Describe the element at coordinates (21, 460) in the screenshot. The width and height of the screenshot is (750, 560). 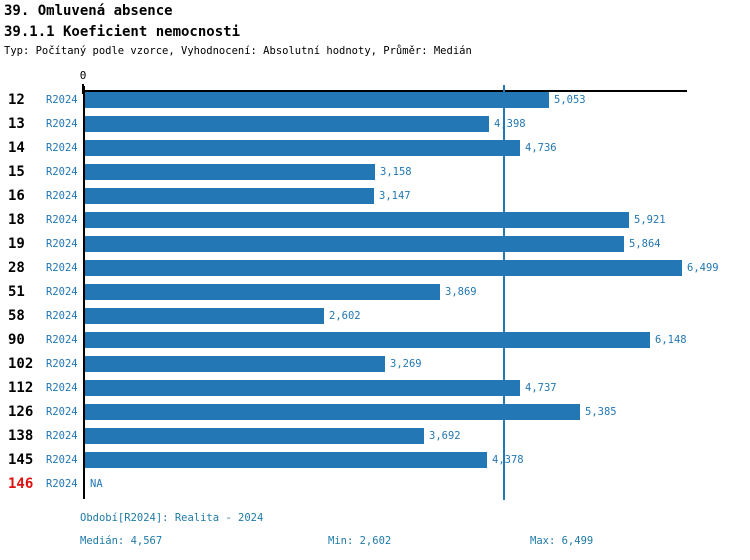
I see `row-id-label: 145` at that location.